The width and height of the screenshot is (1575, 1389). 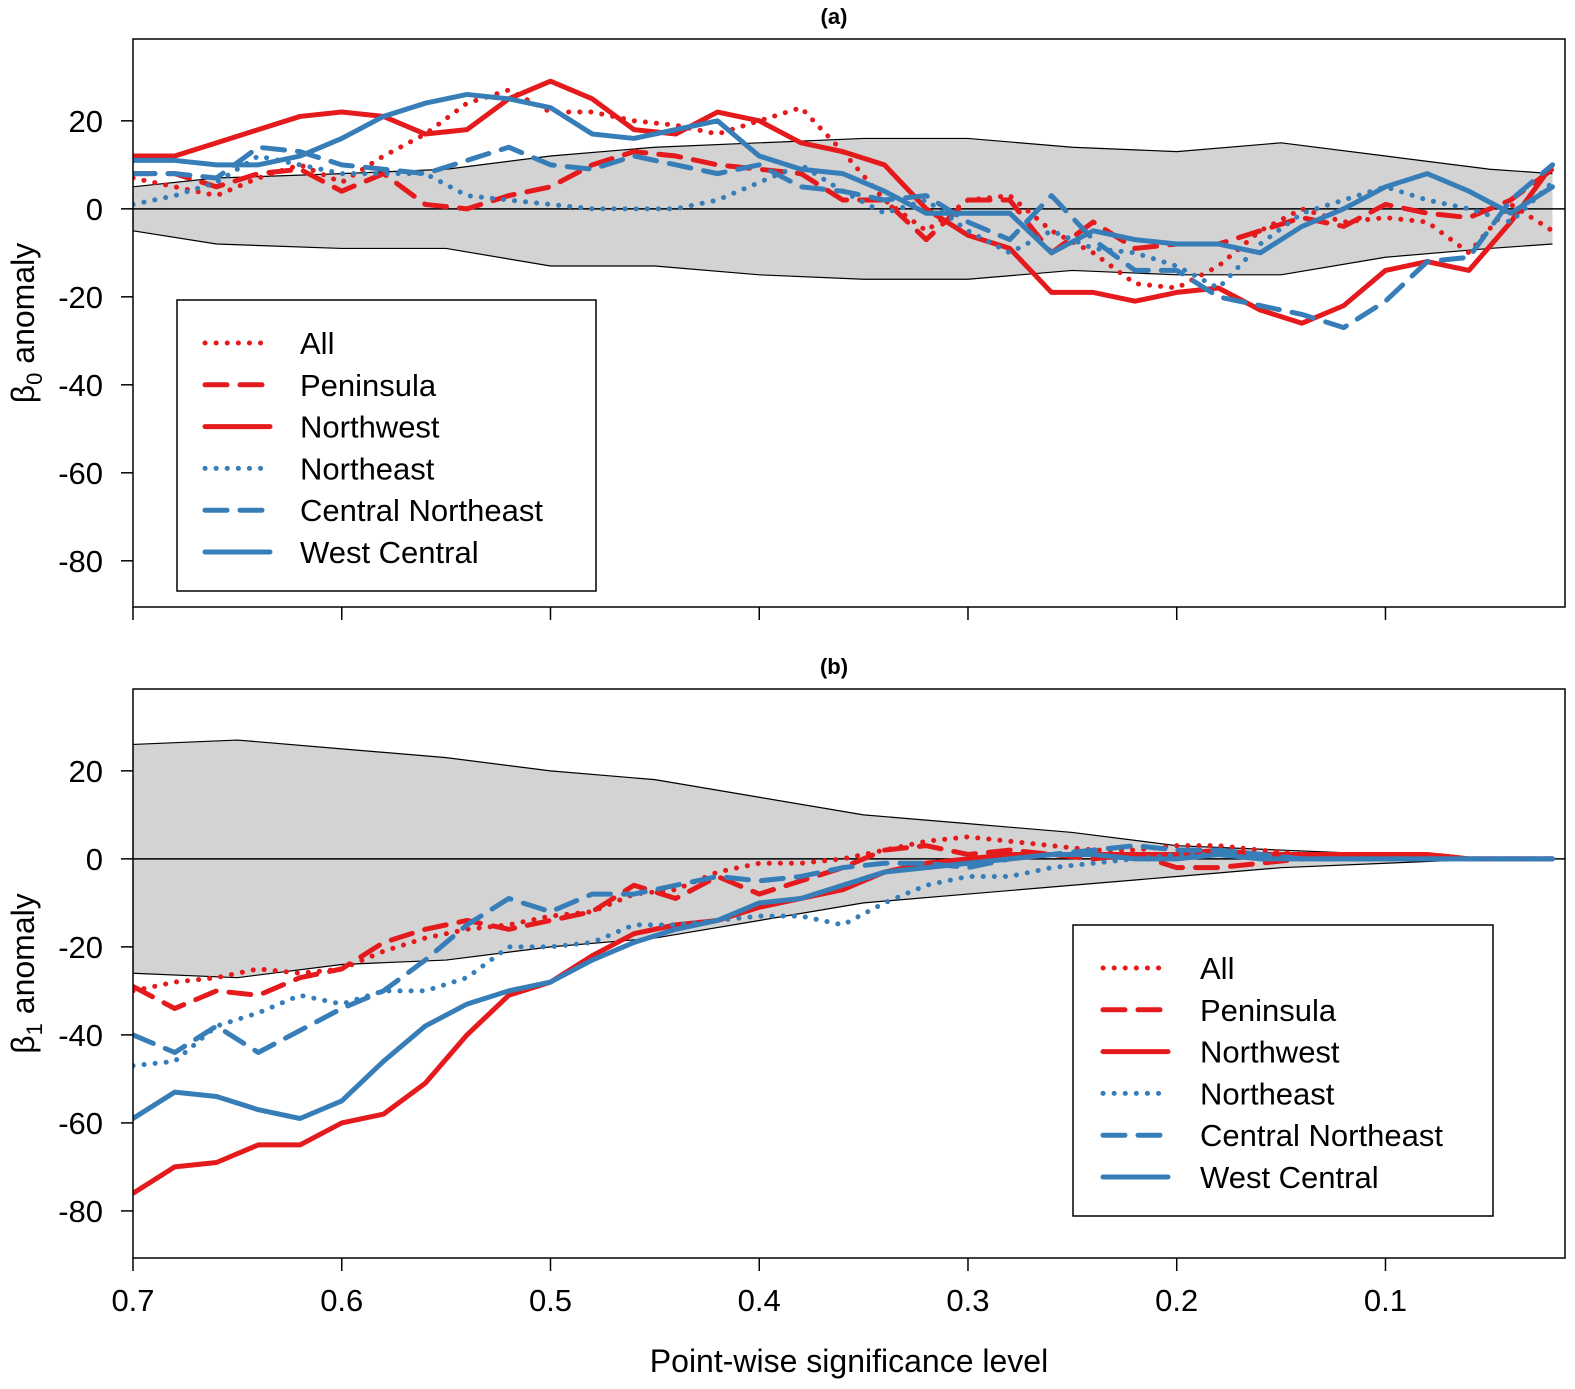 What do you see at coordinates (1385, 1300) in the screenshot?
I see `x-tick-label: 0.1` at bounding box center [1385, 1300].